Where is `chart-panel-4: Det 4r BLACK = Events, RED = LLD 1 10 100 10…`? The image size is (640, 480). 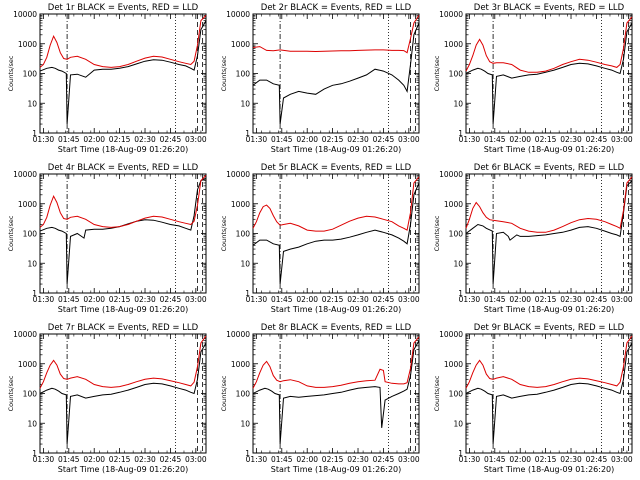
chart-panel-4: Det 4r BLACK = Events, RED = LLD 1 10 100 10… is located at coordinates (106, 240).